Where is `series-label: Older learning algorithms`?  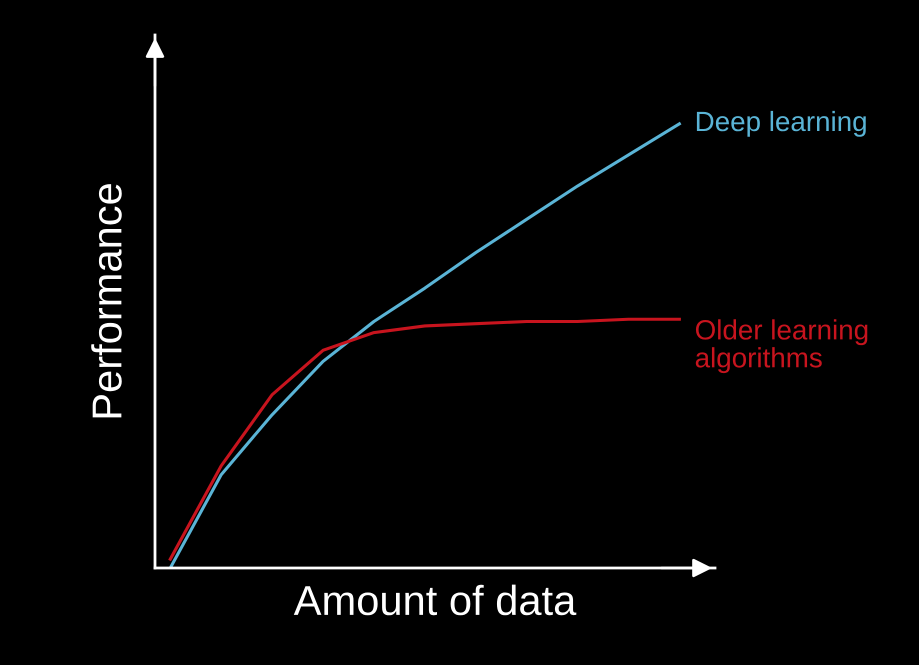 series-label: Older learning algorithms is located at coordinates (782, 346).